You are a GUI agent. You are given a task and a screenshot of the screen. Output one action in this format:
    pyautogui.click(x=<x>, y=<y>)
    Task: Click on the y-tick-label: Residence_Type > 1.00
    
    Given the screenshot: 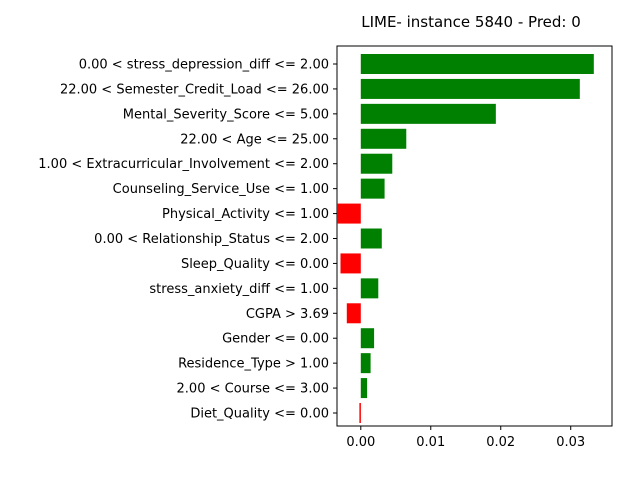 What is the action you would take?
    pyautogui.click(x=253, y=364)
    